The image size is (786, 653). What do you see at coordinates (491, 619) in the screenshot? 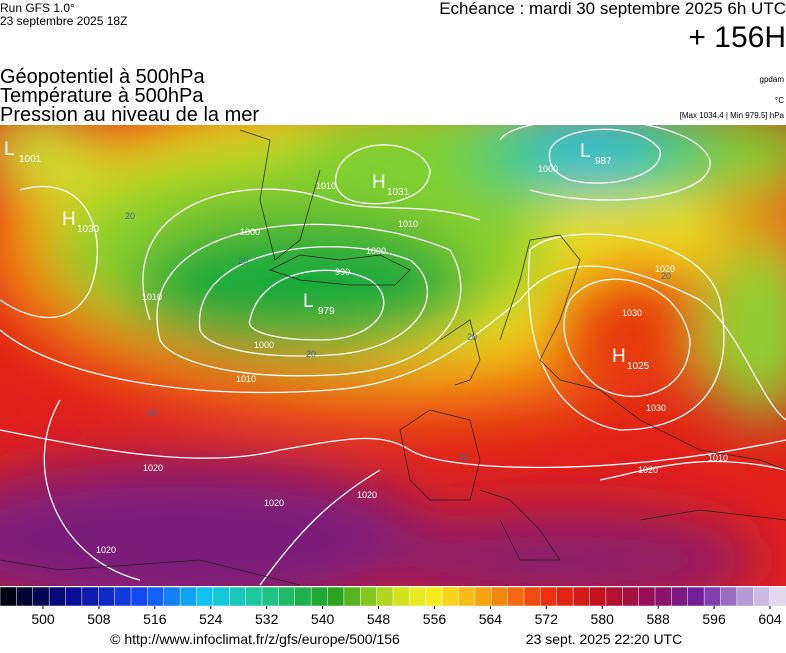
I see `colorbar-label: 564` at bounding box center [491, 619].